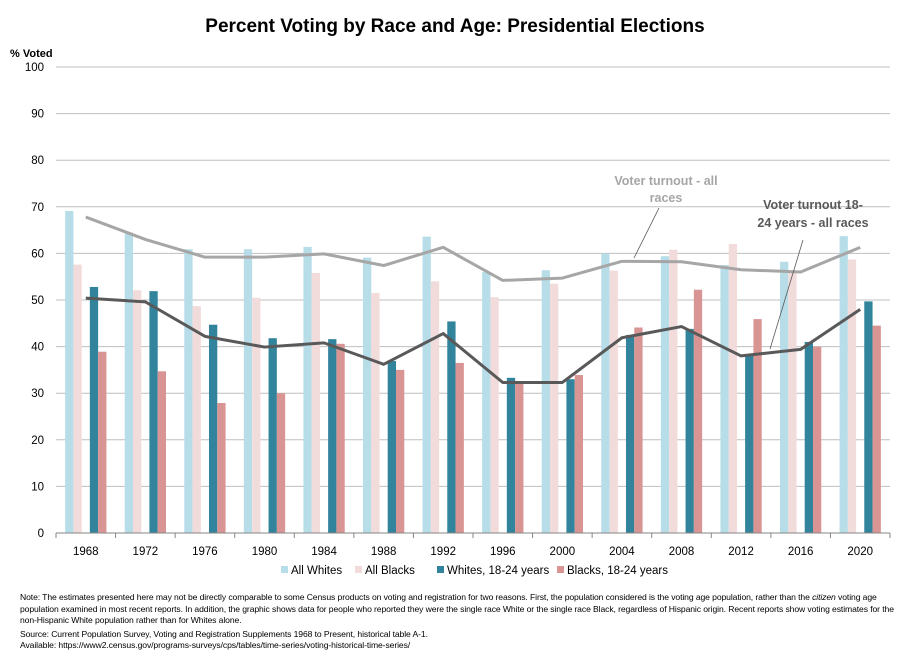  What do you see at coordinates (443, 552) in the screenshot?
I see `x-tick-label: 1992` at bounding box center [443, 552].